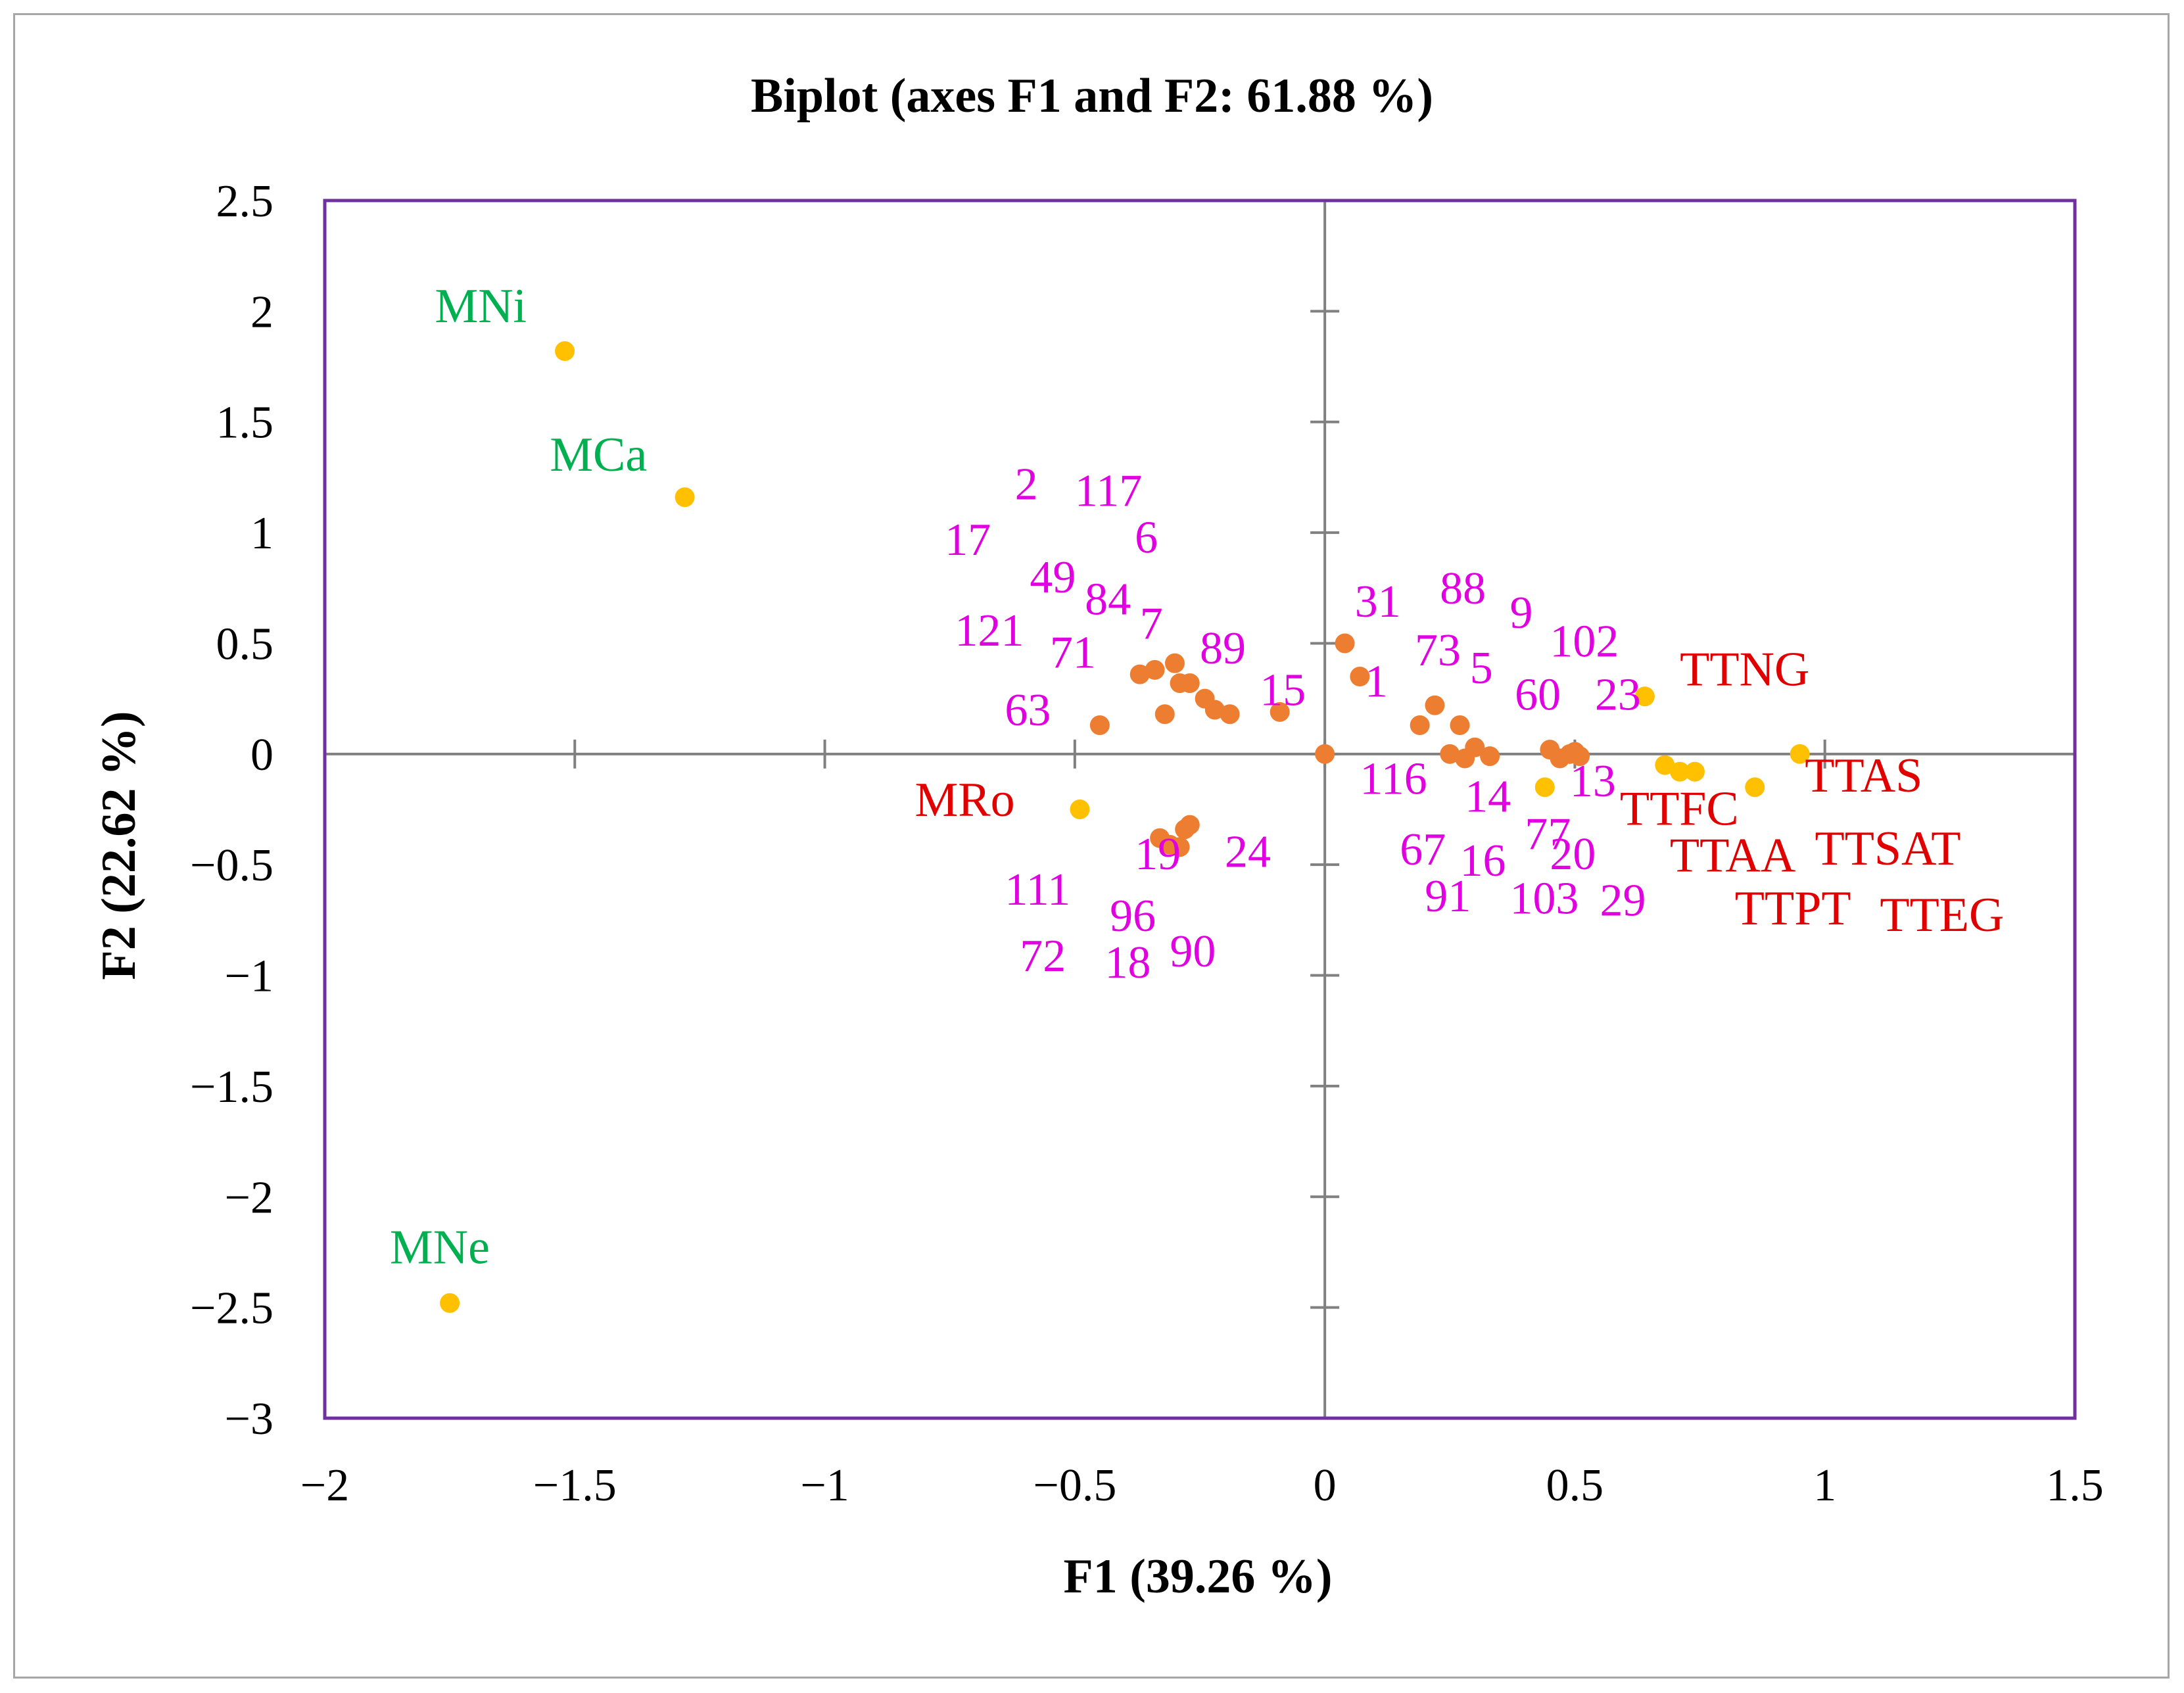  I want to click on observation-label: 90, so click(1193, 951).